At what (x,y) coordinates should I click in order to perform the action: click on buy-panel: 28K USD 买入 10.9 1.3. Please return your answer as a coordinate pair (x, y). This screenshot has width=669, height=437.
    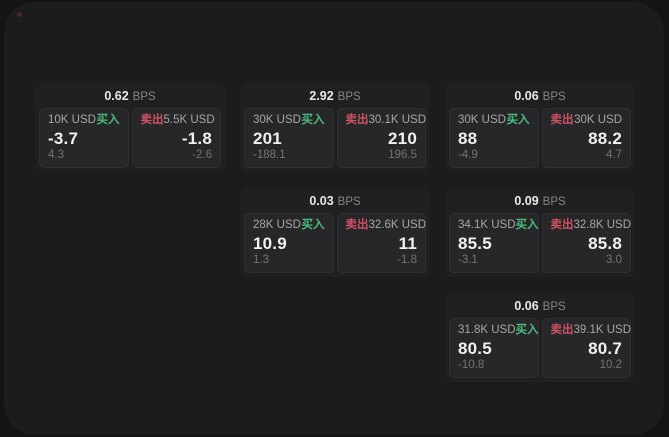
    Looking at the image, I should click on (289, 243).